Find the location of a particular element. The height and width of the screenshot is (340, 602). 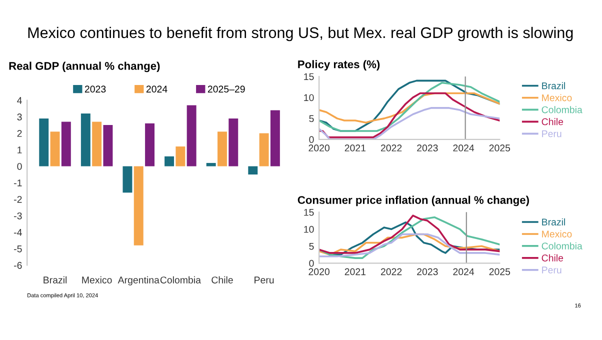

y-tick-label: 4 is located at coordinates (19, 100).